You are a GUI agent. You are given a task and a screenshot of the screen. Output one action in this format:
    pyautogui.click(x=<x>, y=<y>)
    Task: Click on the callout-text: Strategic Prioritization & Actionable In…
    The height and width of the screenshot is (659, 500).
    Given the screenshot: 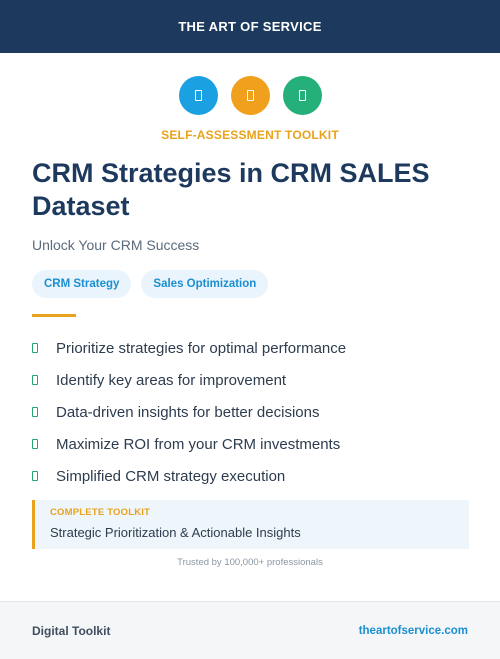 What is the action you would take?
    pyautogui.click(x=175, y=532)
    